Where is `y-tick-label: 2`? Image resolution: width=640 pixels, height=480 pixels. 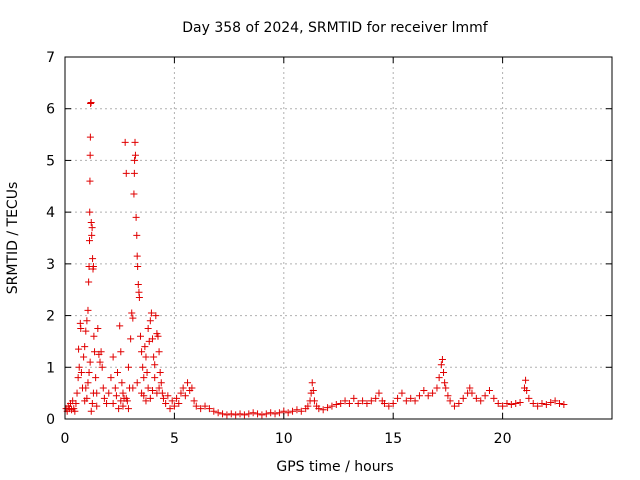 y-tick-label: 2 is located at coordinates (50, 317).